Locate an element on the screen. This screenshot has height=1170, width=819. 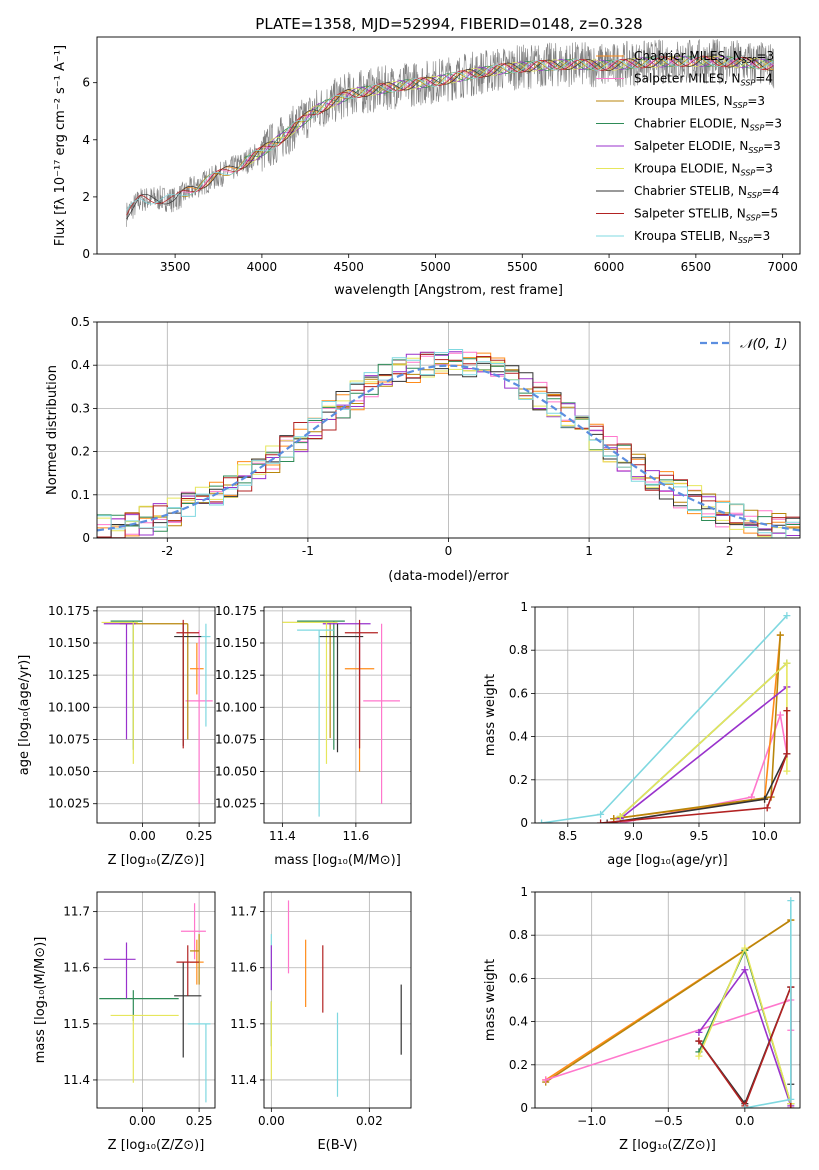
x-tick-label: 6500 is located at coordinates (696, 267).